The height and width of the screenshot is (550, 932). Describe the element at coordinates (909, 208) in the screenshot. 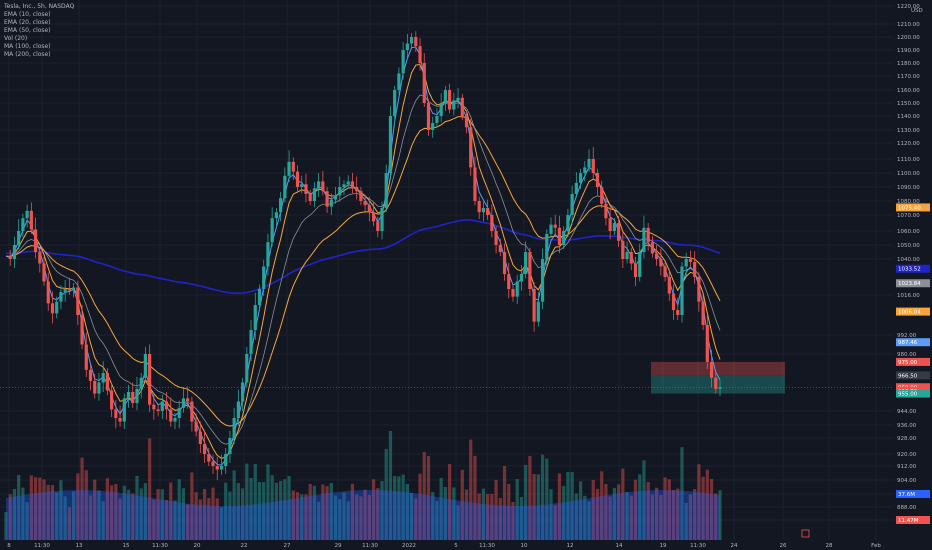

I see `price-badge-label: 1075.40` at that location.